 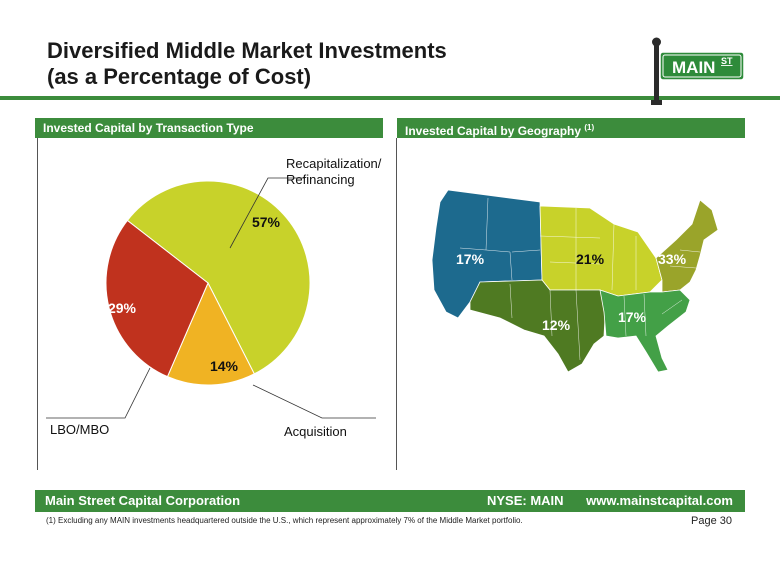 I want to click on title-divider, so click(x=390, y=98).